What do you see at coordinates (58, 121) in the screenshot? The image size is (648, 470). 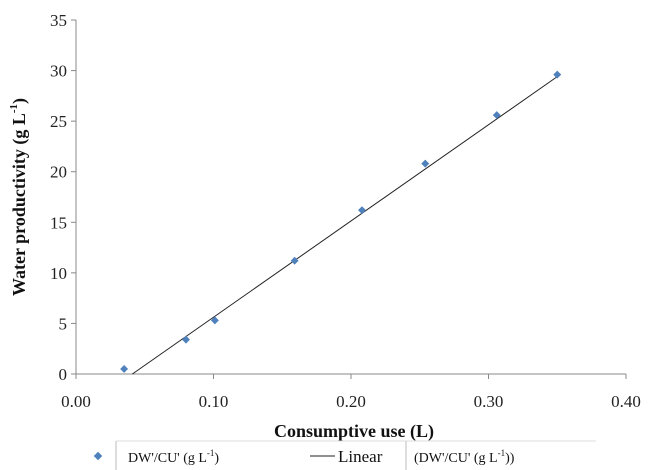 I see `y-tick-label: 25` at bounding box center [58, 121].